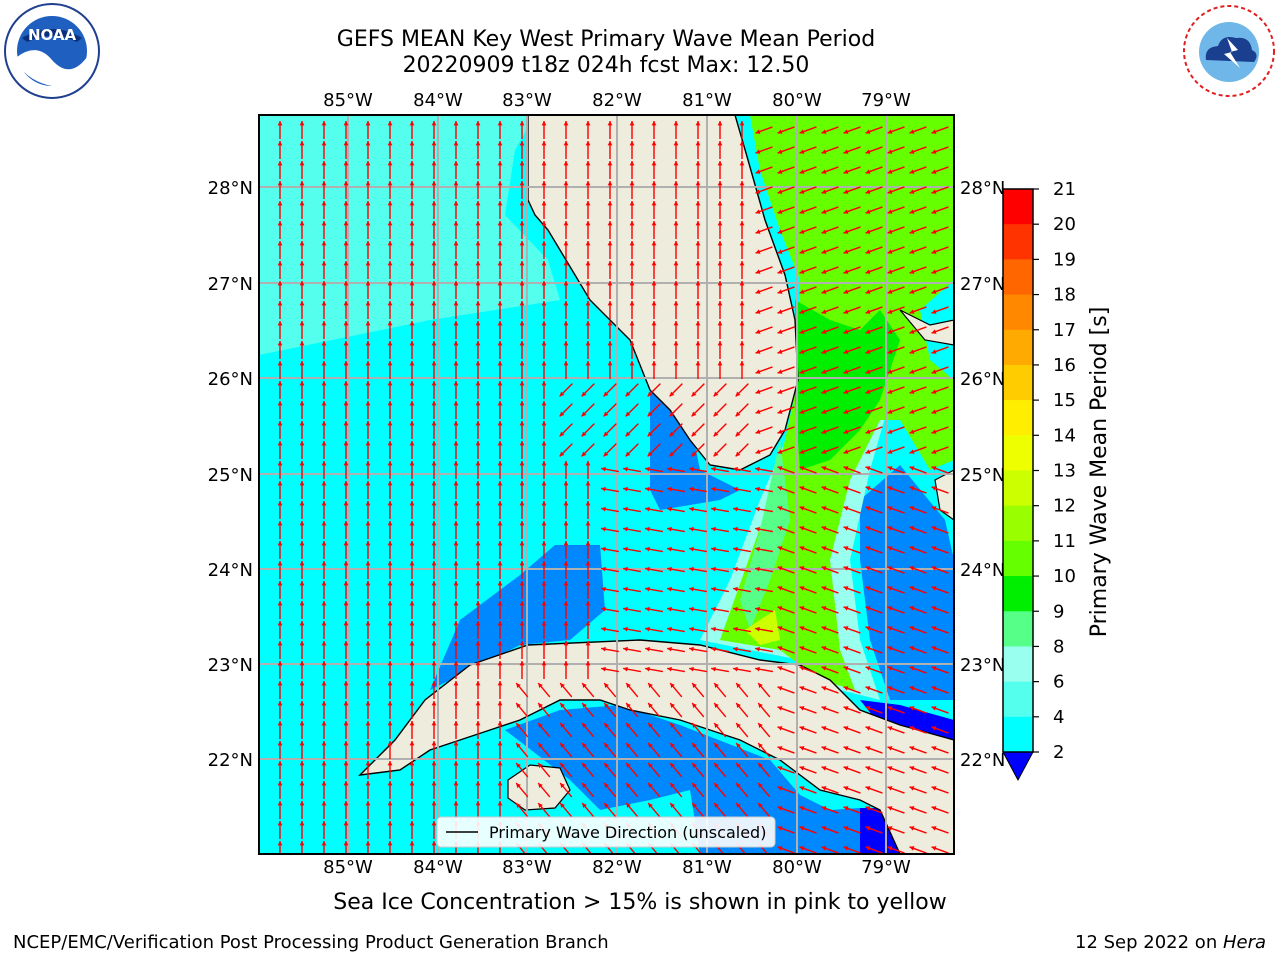 The width and height of the screenshot is (1280, 960). I want to click on ocean-field-darkgreen, so click(847, 385).